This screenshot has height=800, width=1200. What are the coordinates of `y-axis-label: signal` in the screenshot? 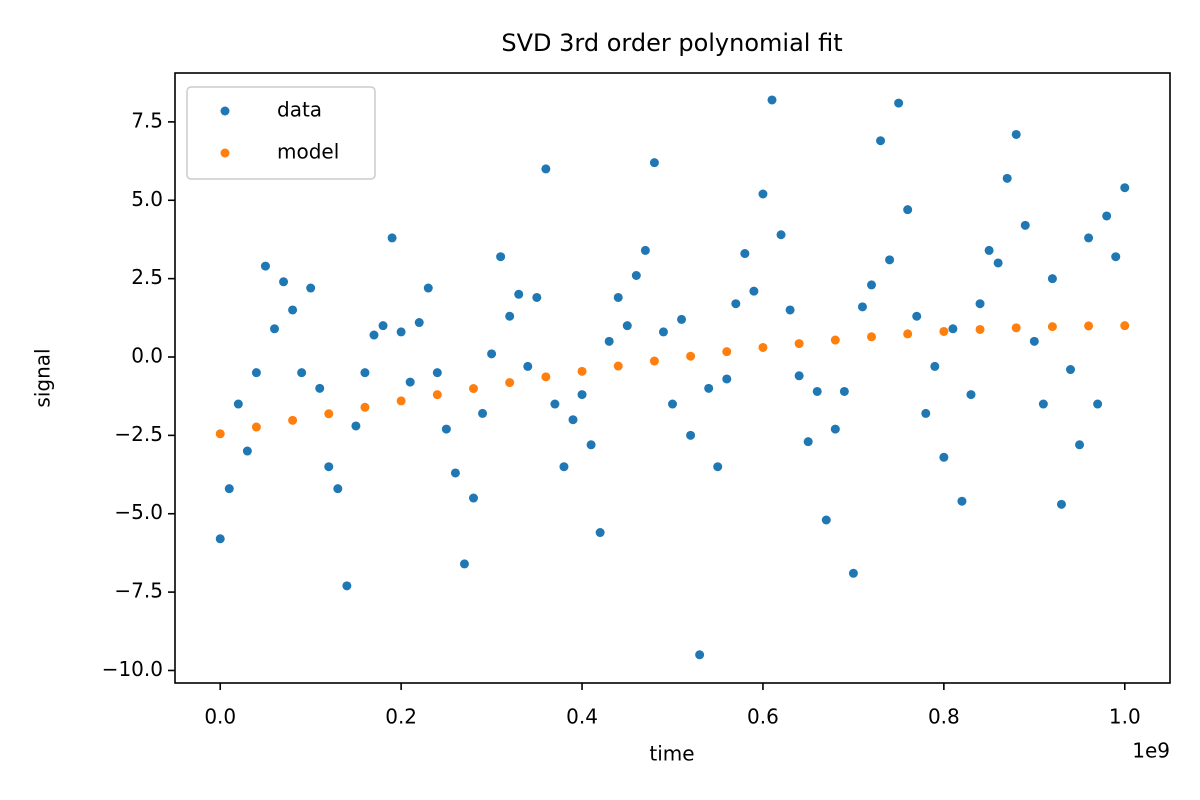 It's located at (43, 377).